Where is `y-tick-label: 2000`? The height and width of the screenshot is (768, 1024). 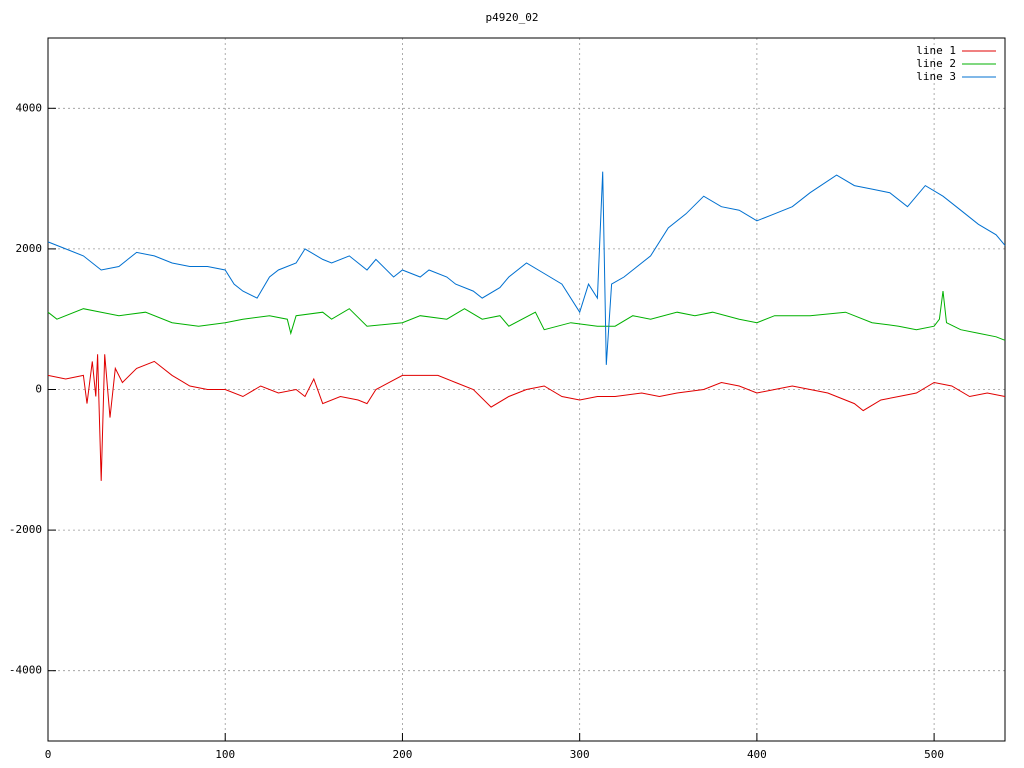 y-tick-label: 2000 is located at coordinates (29, 248).